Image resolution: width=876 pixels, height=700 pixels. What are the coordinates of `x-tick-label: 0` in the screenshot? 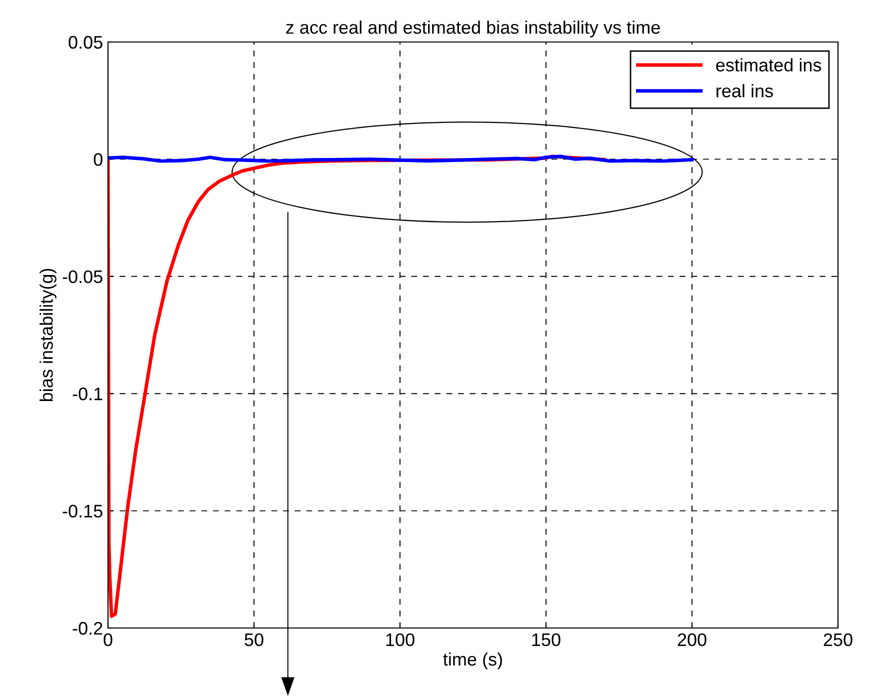 It's located at (108, 639).